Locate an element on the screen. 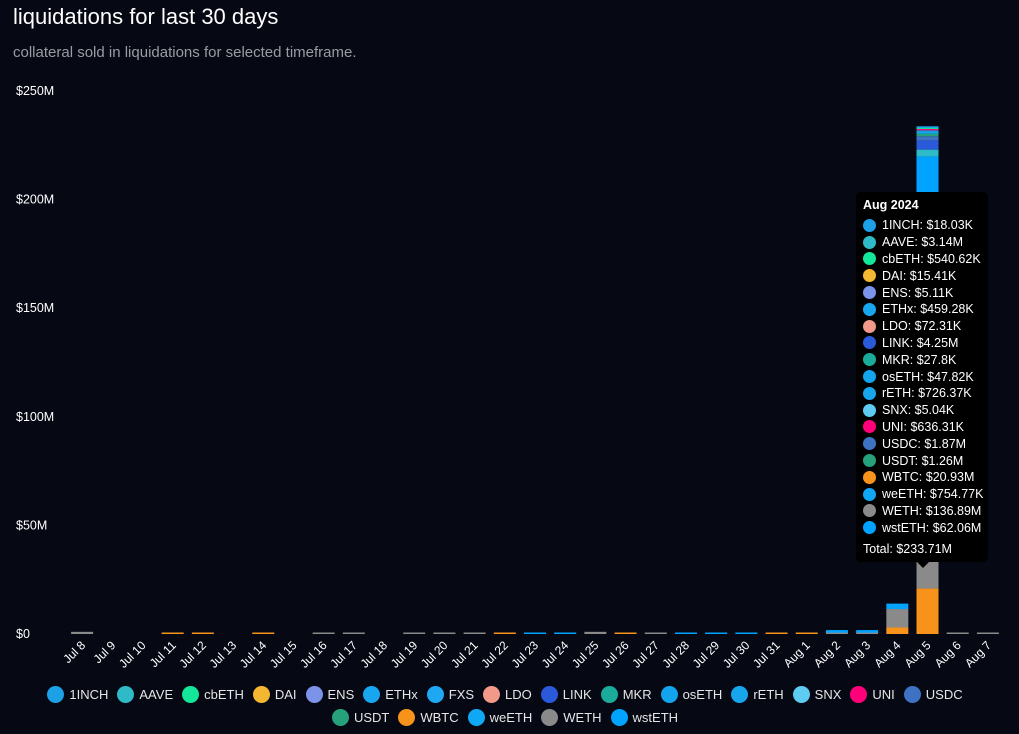 The image size is (1019, 734). legend-item-reth: rETH is located at coordinates (757, 694).